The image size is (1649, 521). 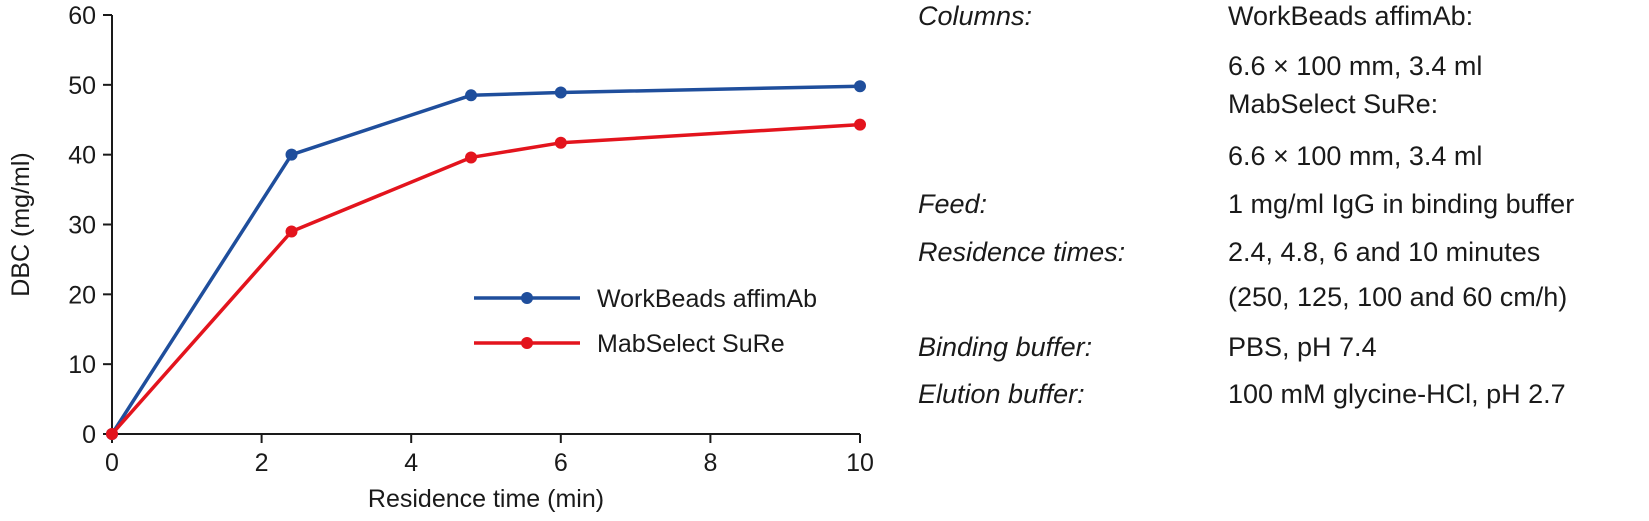 What do you see at coordinates (561, 463) in the screenshot?
I see `x-tick-label: 6` at bounding box center [561, 463].